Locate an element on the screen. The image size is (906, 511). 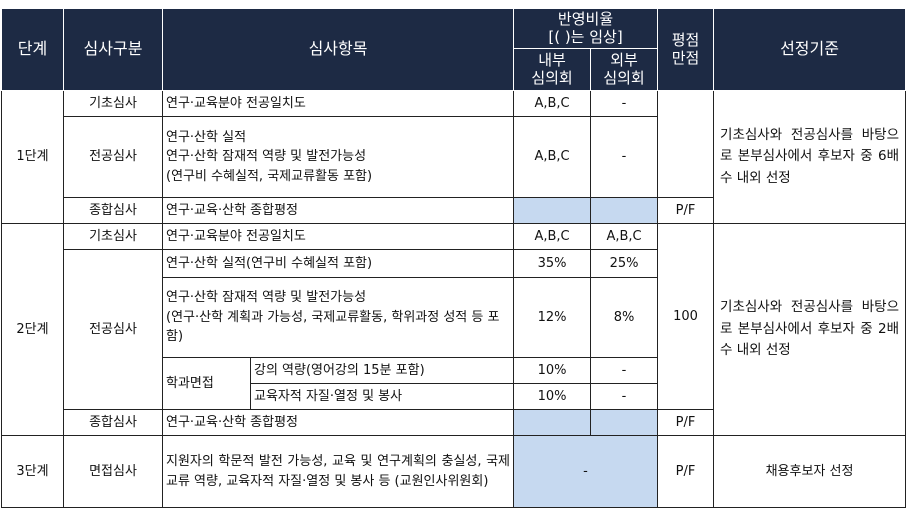
header-external: 외부 심의회 is located at coordinates (624, 69).